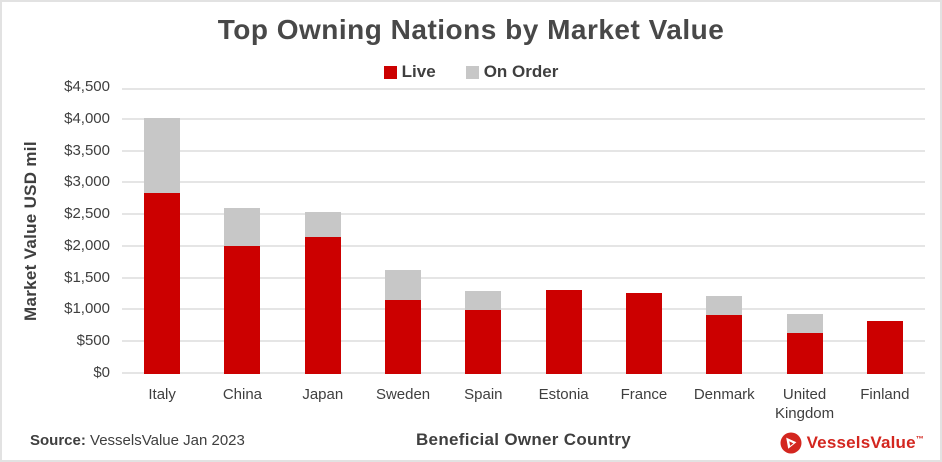 The height and width of the screenshot is (462, 942). I want to click on legend-swatch-on-order-icon, so click(472, 72).